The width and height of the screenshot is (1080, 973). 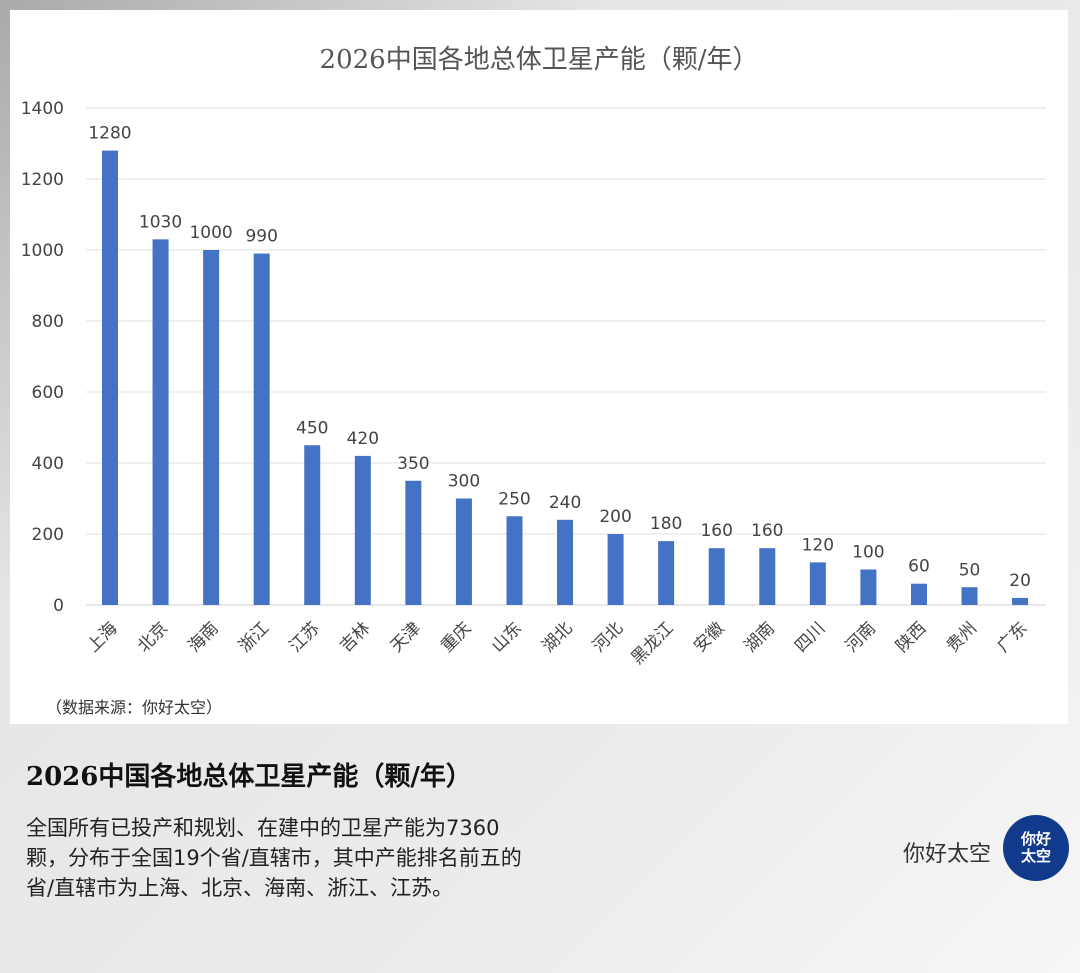 What do you see at coordinates (203, 637) in the screenshot?
I see `x-tick-label: 海南` at bounding box center [203, 637].